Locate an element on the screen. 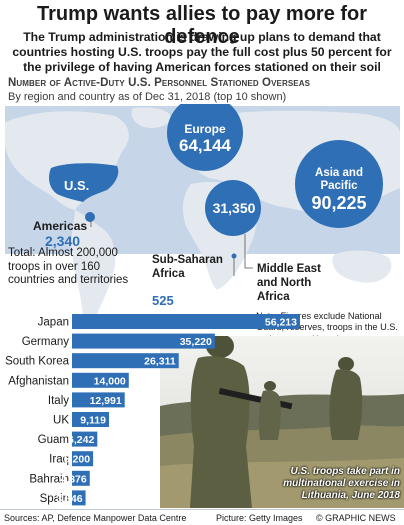 The image size is (404, 525). asia-pacific-value: 90,225 is located at coordinates (339, 203).